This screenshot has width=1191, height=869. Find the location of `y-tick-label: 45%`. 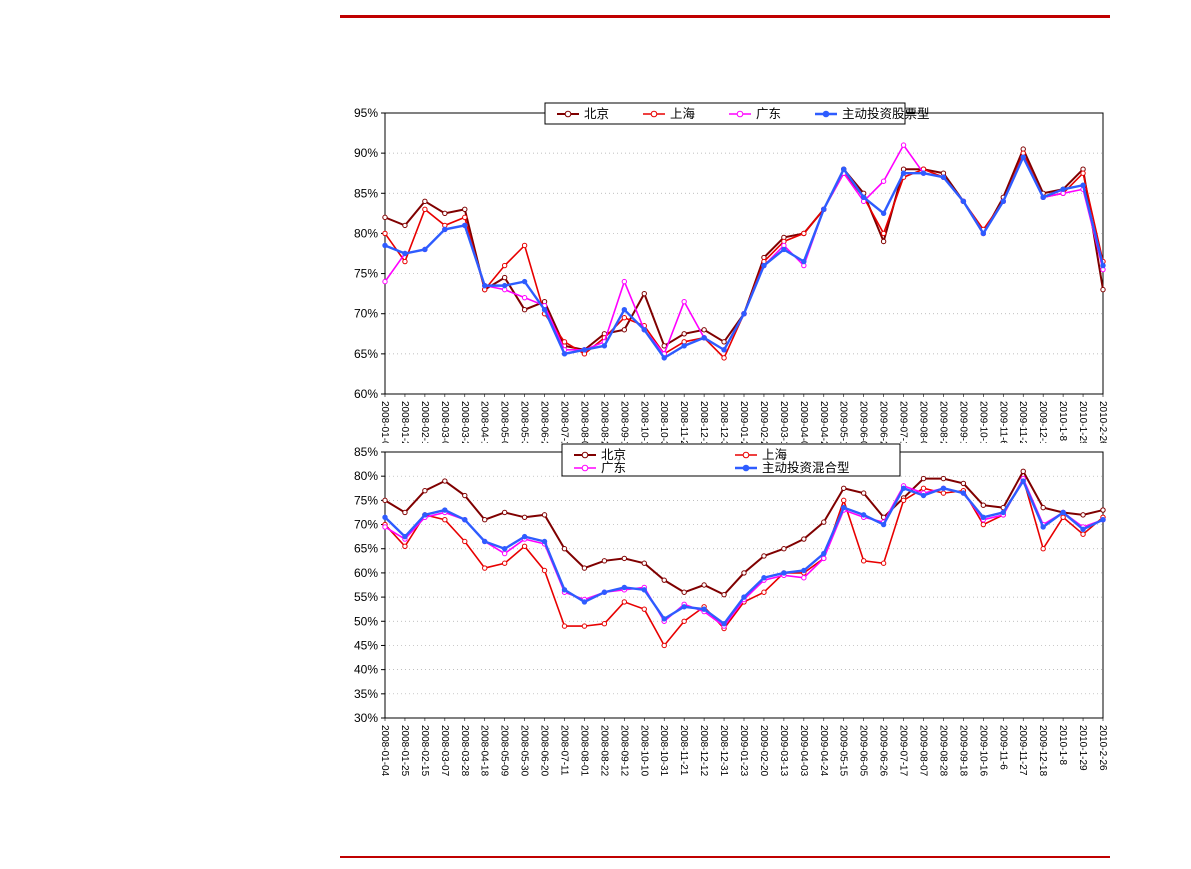

y-tick-label: 45% is located at coordinates (366, 645).